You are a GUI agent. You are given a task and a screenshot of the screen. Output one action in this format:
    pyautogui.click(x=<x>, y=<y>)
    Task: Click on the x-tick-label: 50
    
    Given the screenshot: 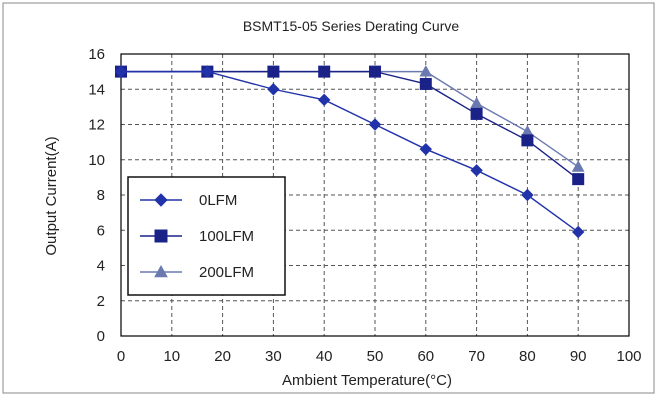 What is the action you would take?
    pyautogui.click(x=375, y=356)
    